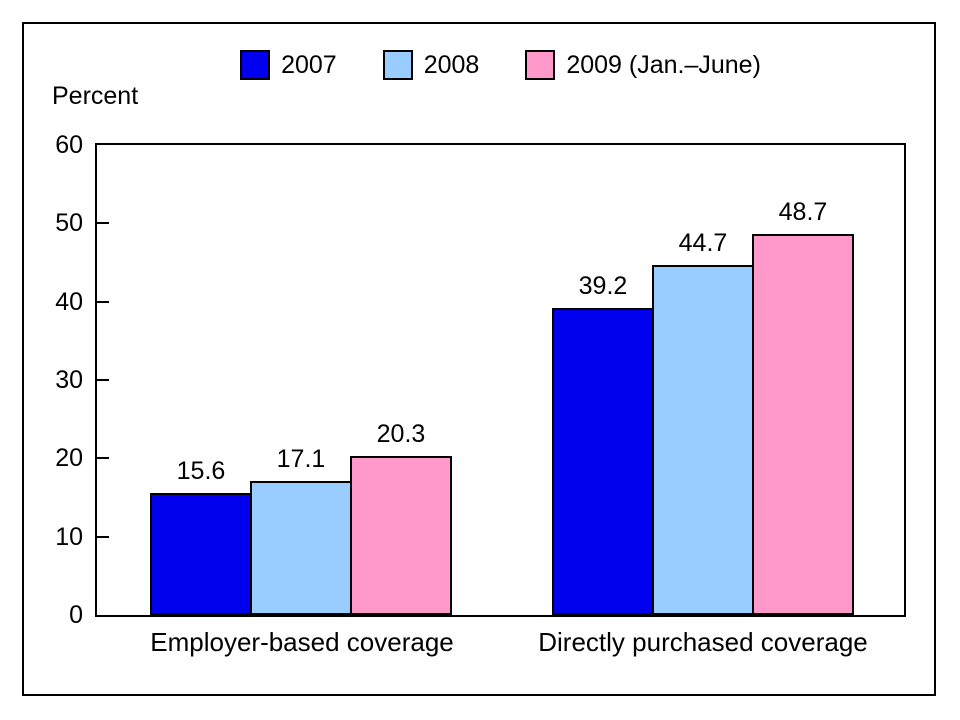 The height and width of the screenshot is (720, 960). What do you see at coordinates (663, 65) in the screenshot?
I see `legend-label: 2009 (Jan.–June)` at bounding box center [663, 65].